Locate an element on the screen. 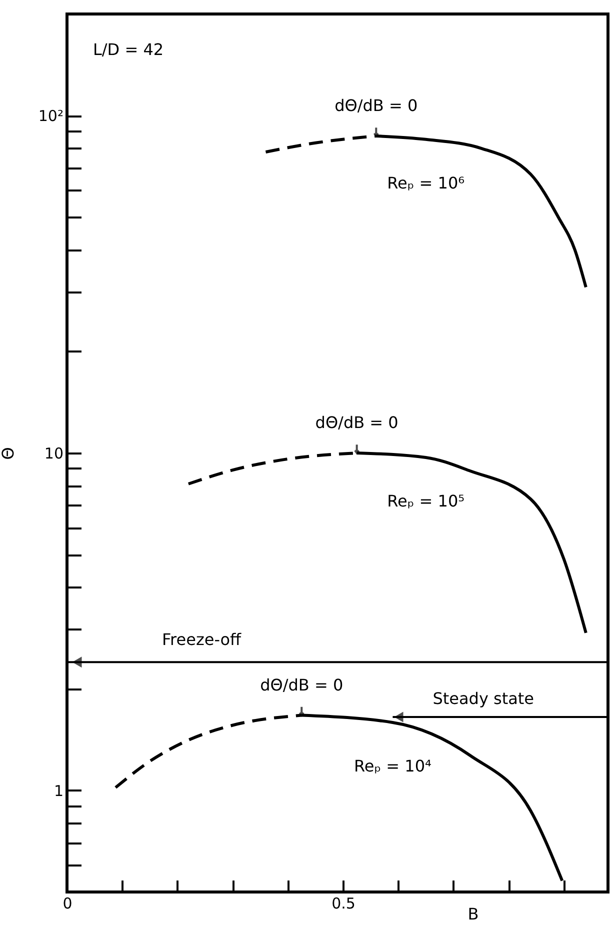  series-label: Reₚ = 10⁵ is located at coordinates (426, 500).